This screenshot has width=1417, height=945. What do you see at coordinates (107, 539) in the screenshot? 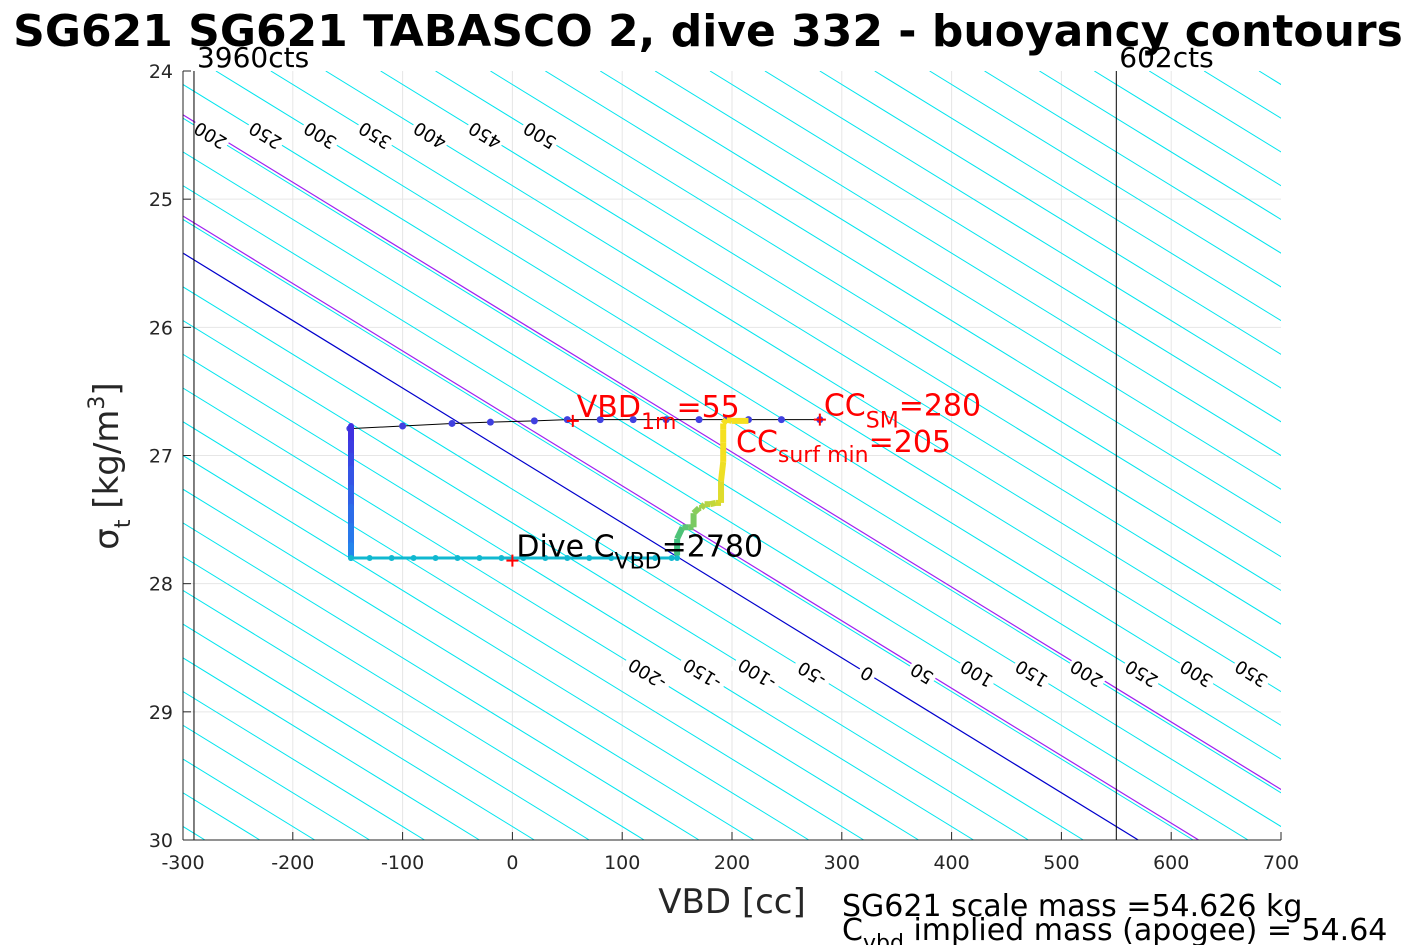
I see `y-axis-label-symbol: σ` at bounding box center [107, 539].